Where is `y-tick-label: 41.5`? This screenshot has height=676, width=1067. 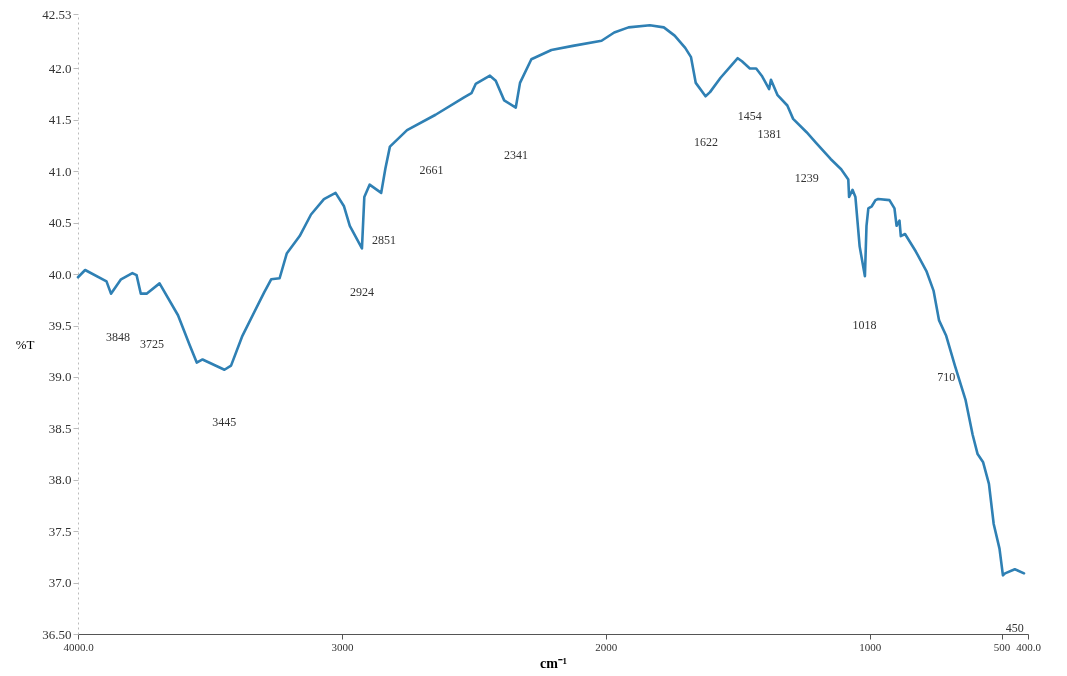
y-tick-label: 41.5 is located at coordinates (60, 120).